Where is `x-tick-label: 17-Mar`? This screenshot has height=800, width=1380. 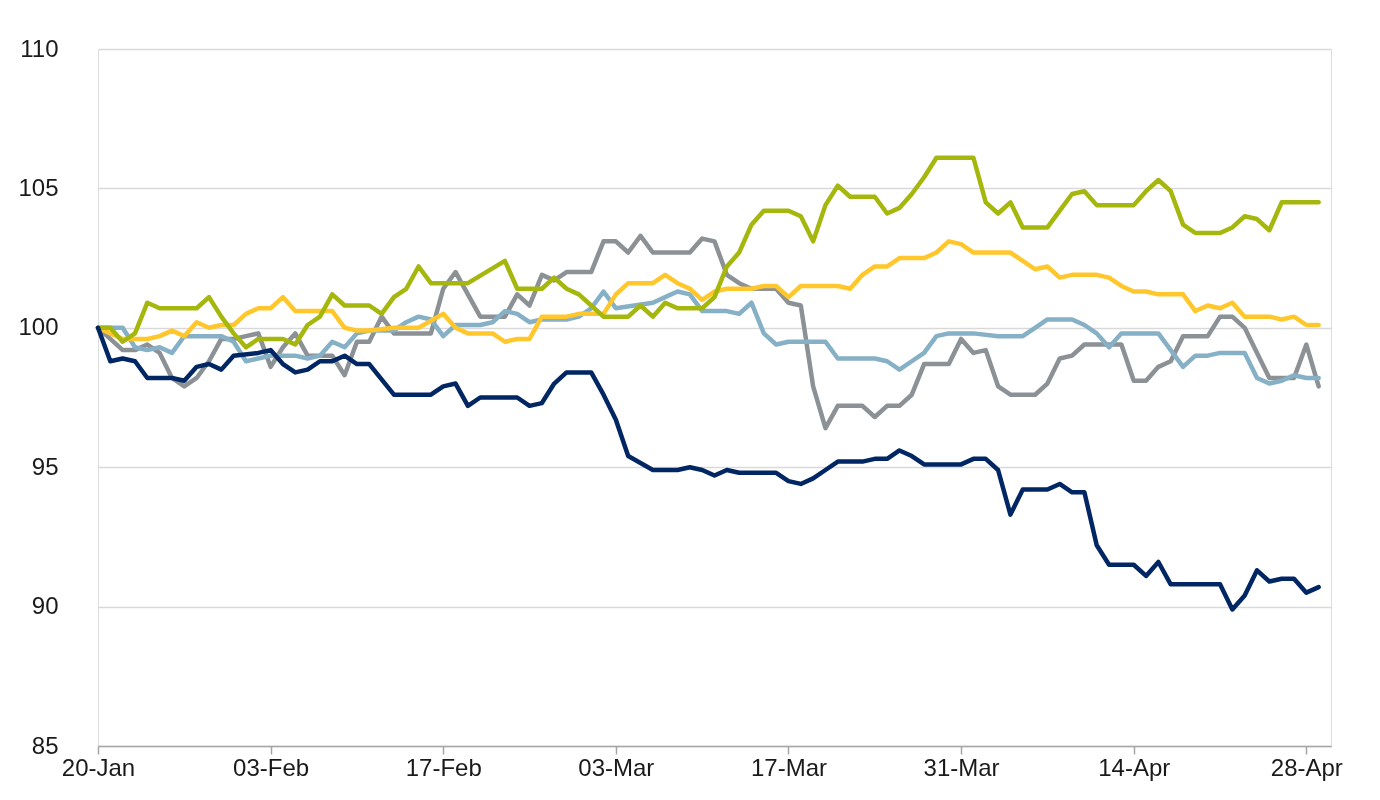 x-tick-label: 17-Mar is located at coordinates (788, 767).